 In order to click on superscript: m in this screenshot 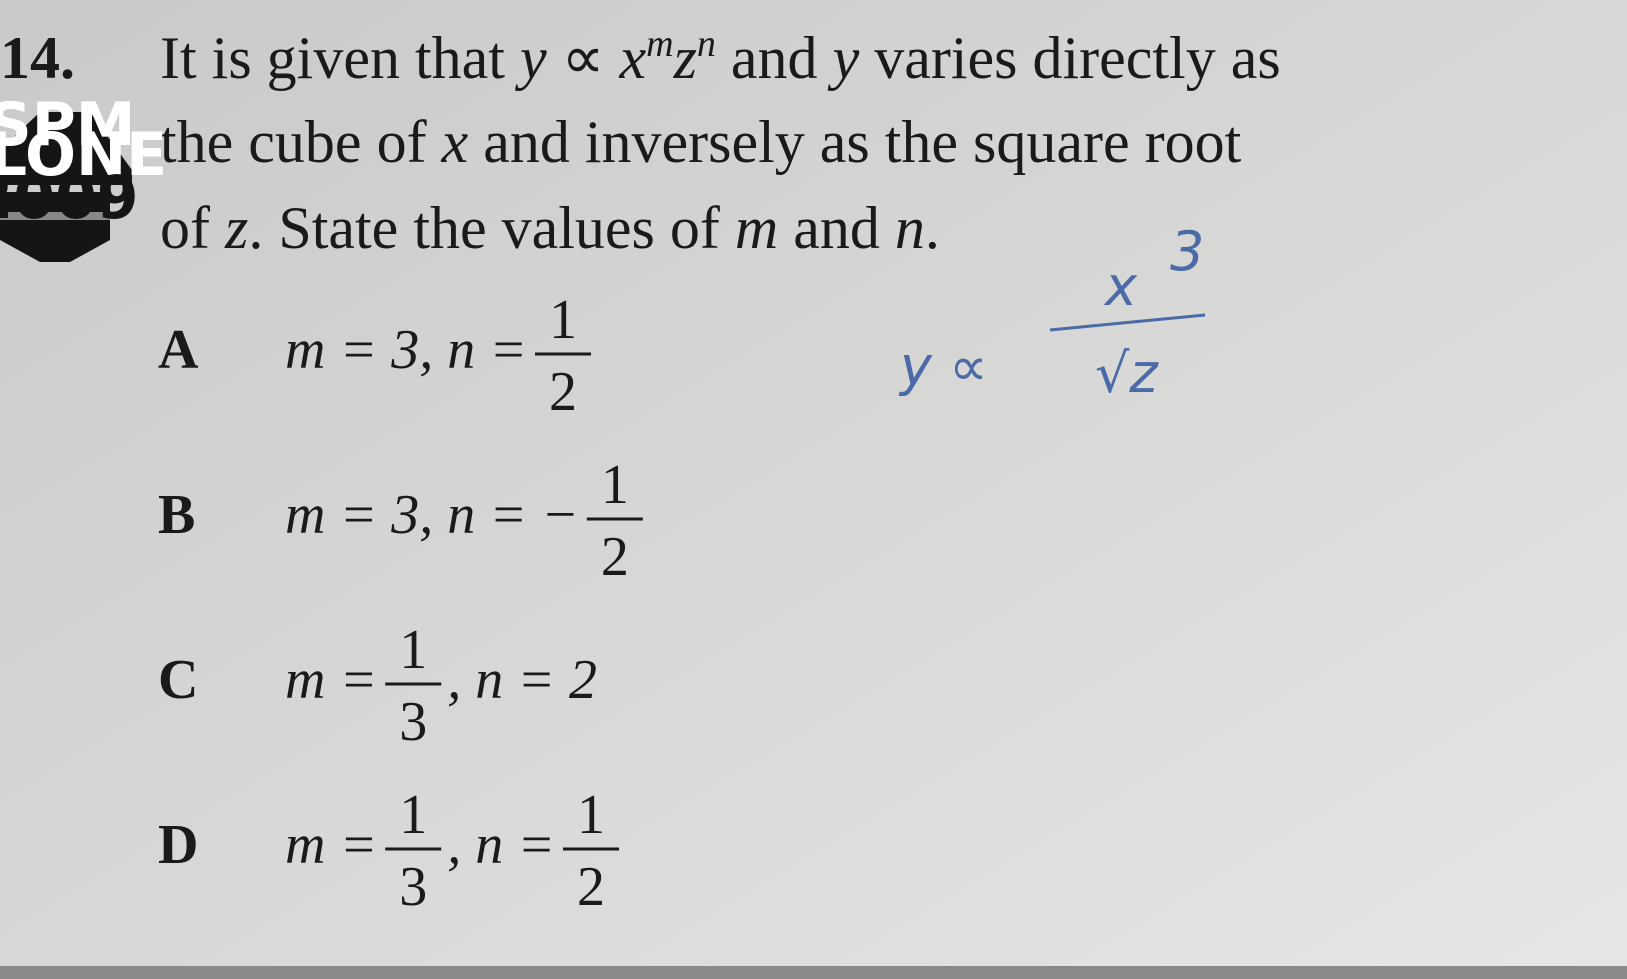, I will do `click(659, 44)`.